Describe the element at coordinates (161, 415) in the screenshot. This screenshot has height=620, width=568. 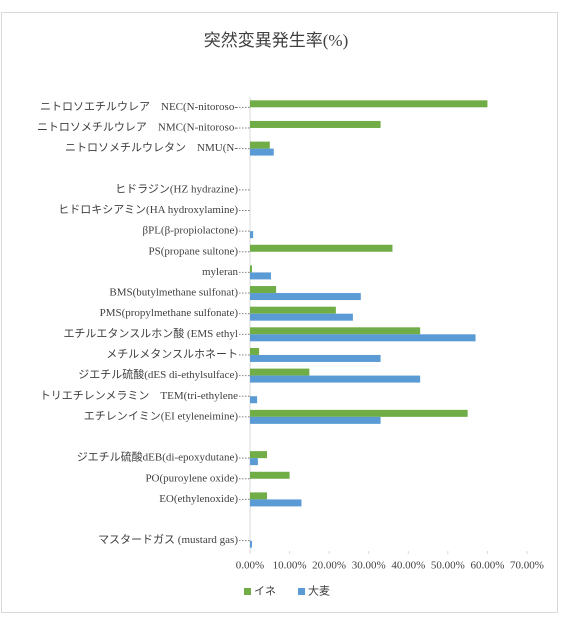
I see `y-tick-label: エチレンイミン(EI etyleneimine)` at that location.